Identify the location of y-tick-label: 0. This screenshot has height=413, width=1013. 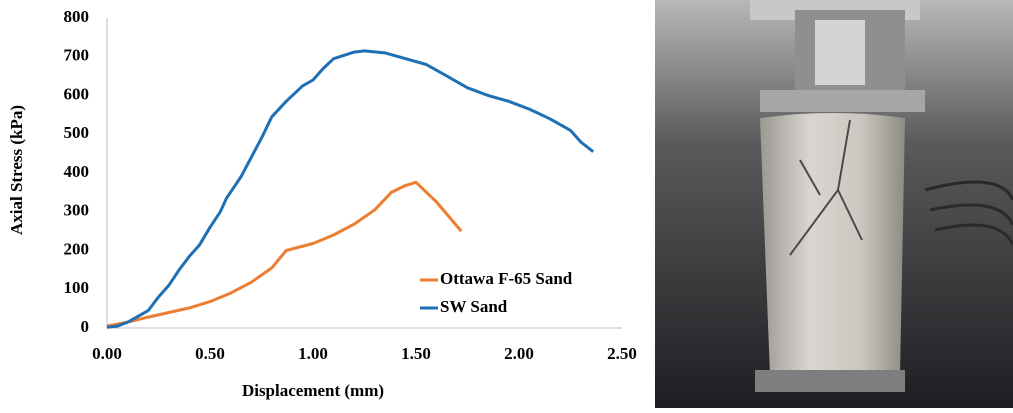
(85, 326).